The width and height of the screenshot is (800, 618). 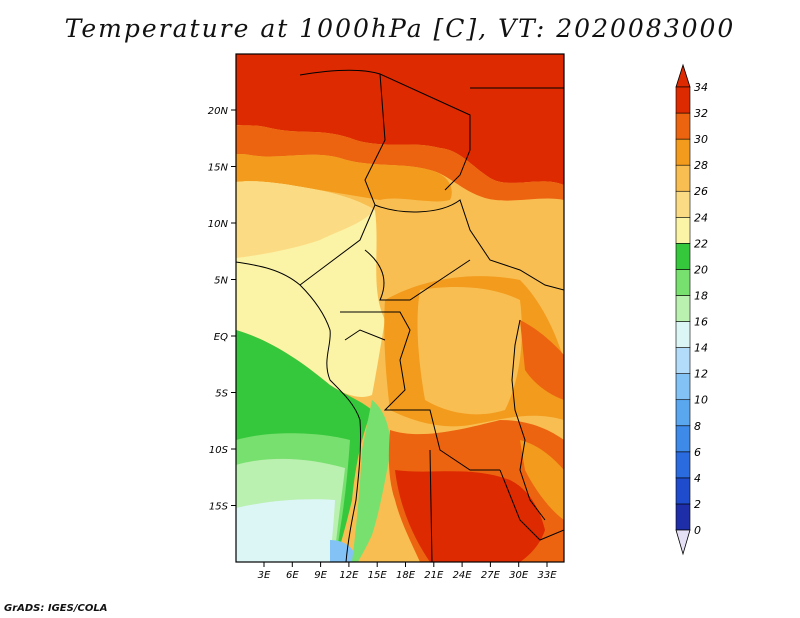 I want to click on colorbar-label: 34, so click(x=701, y=87).